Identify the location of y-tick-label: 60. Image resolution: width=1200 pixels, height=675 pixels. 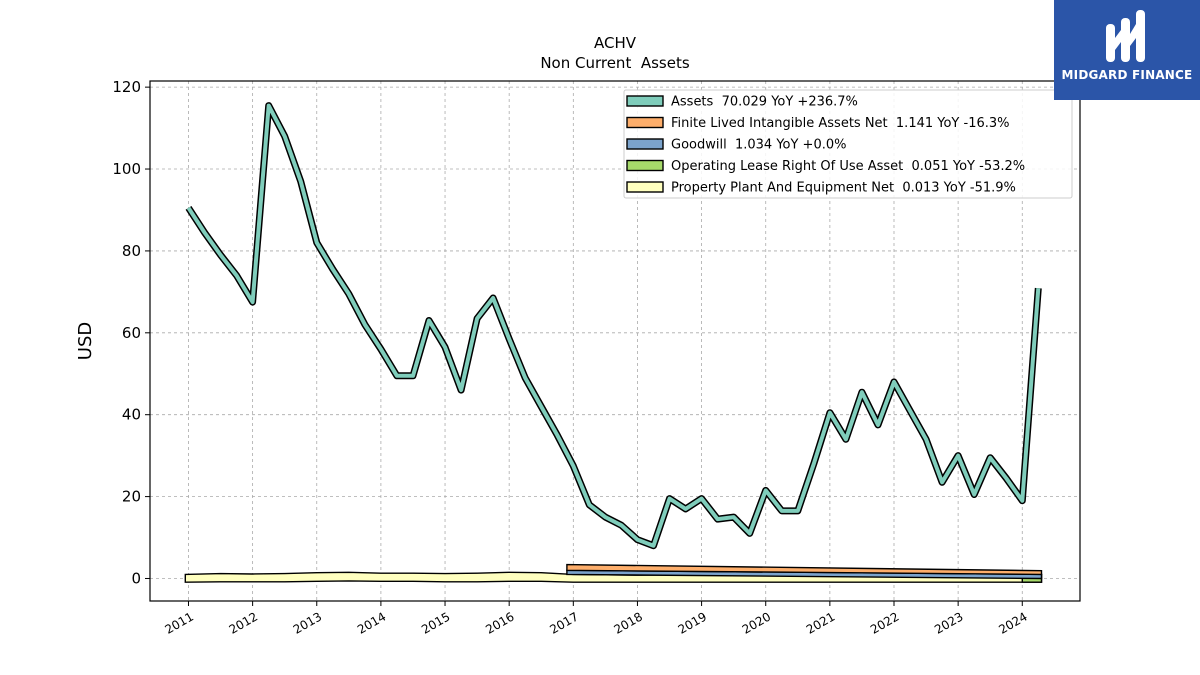
(131, 333).